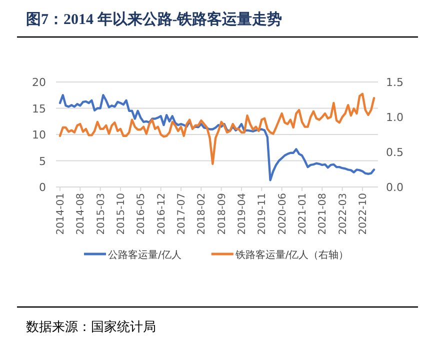  I want to click on y-tick-label: 20, so click(39, 82).